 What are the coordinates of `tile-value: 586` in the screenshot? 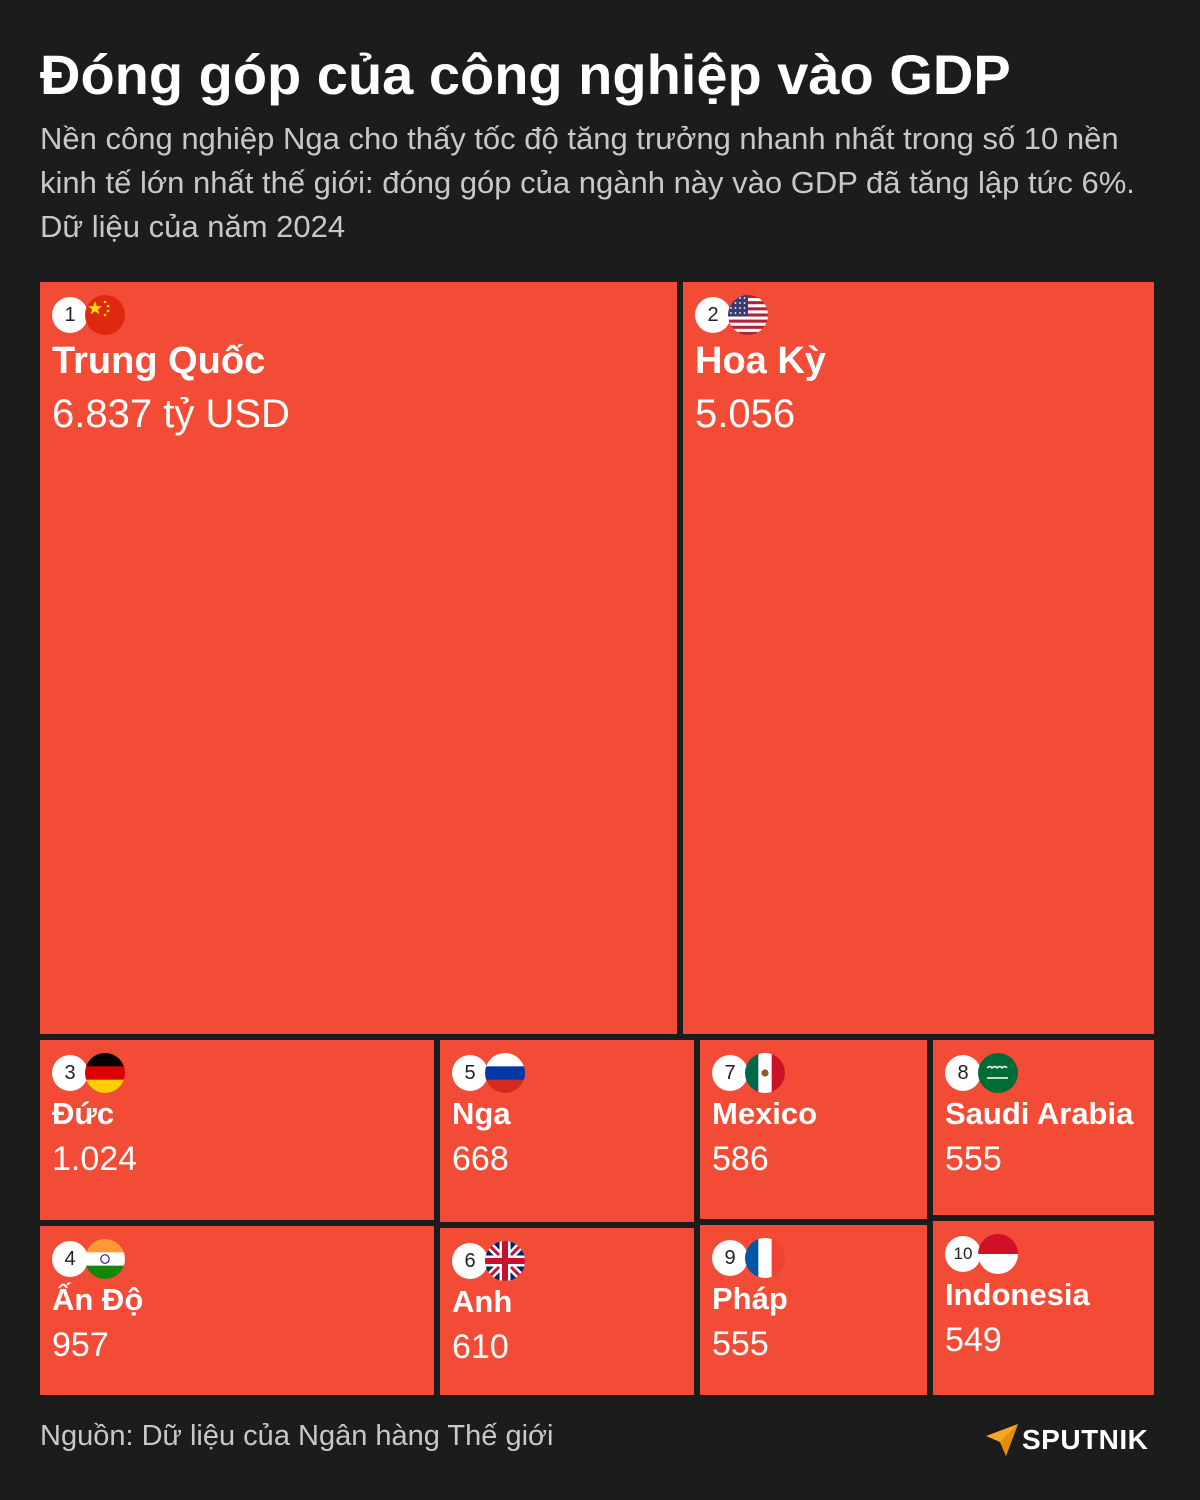 It's located at (740, 1159).